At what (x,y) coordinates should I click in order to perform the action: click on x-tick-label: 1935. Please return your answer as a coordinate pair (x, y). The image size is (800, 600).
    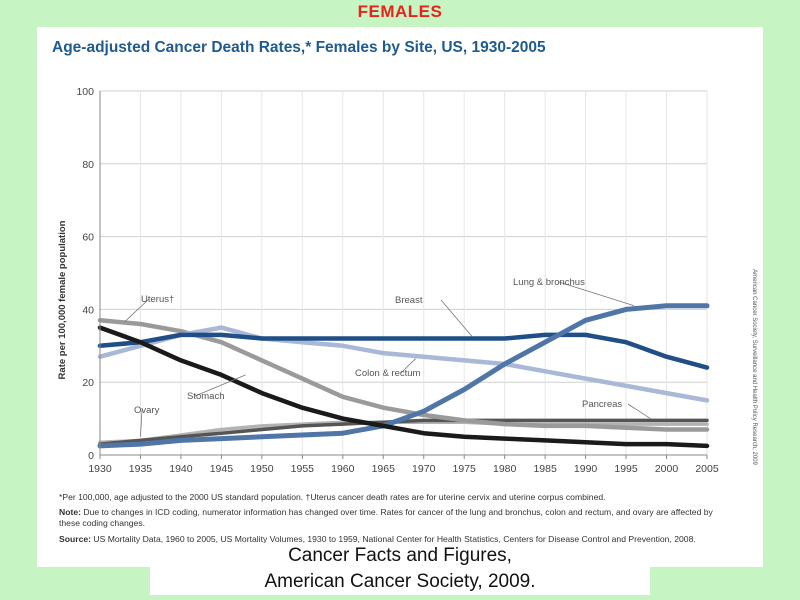
    Looking at the image, I should click on (141, 469).